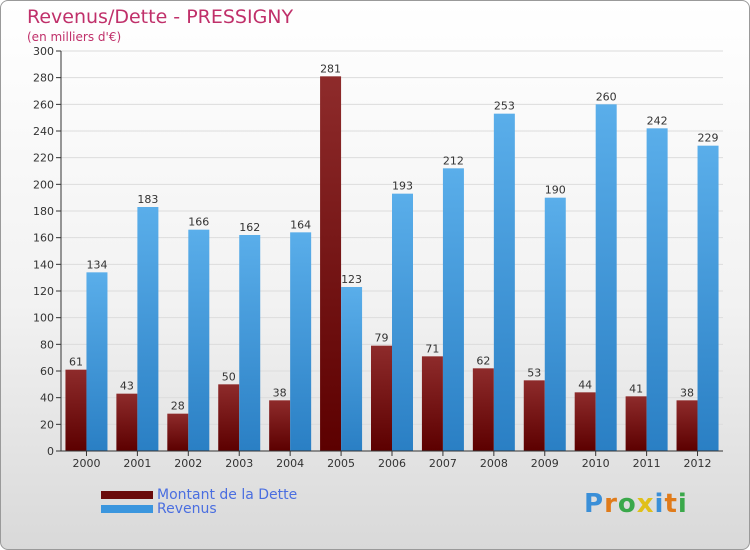 The image size is (750, 550). Describe the element at coordinates (43, 291) in the screenshot. I see `y-tick-label: 120` at that location.